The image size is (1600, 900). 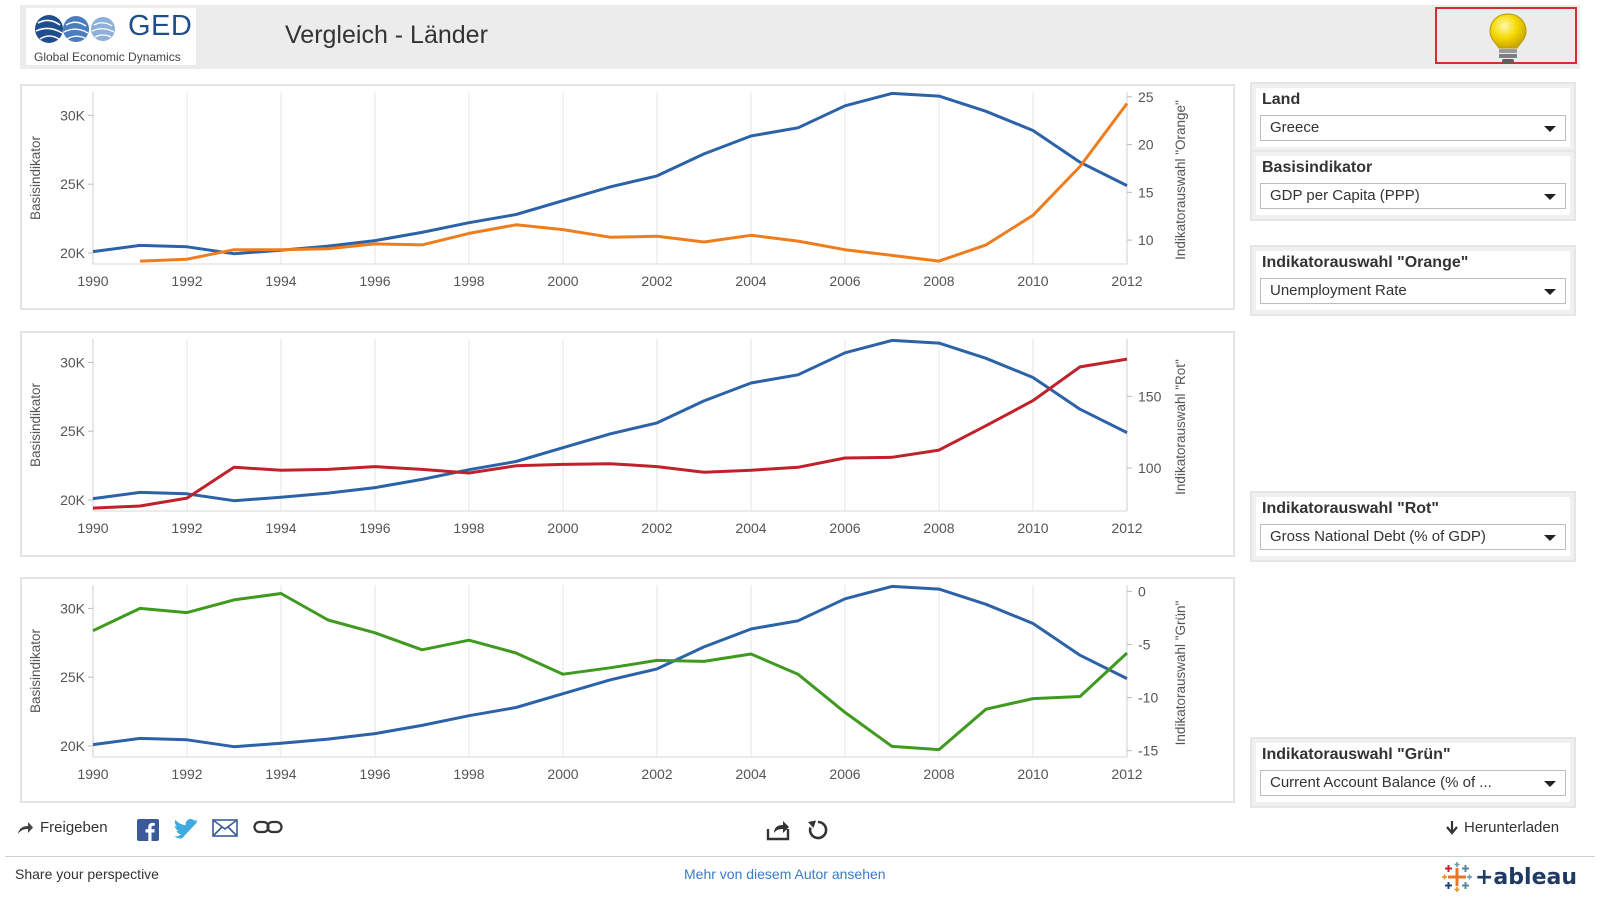 I want to click on lightbulb-icon, so click(x=1508, y=38).